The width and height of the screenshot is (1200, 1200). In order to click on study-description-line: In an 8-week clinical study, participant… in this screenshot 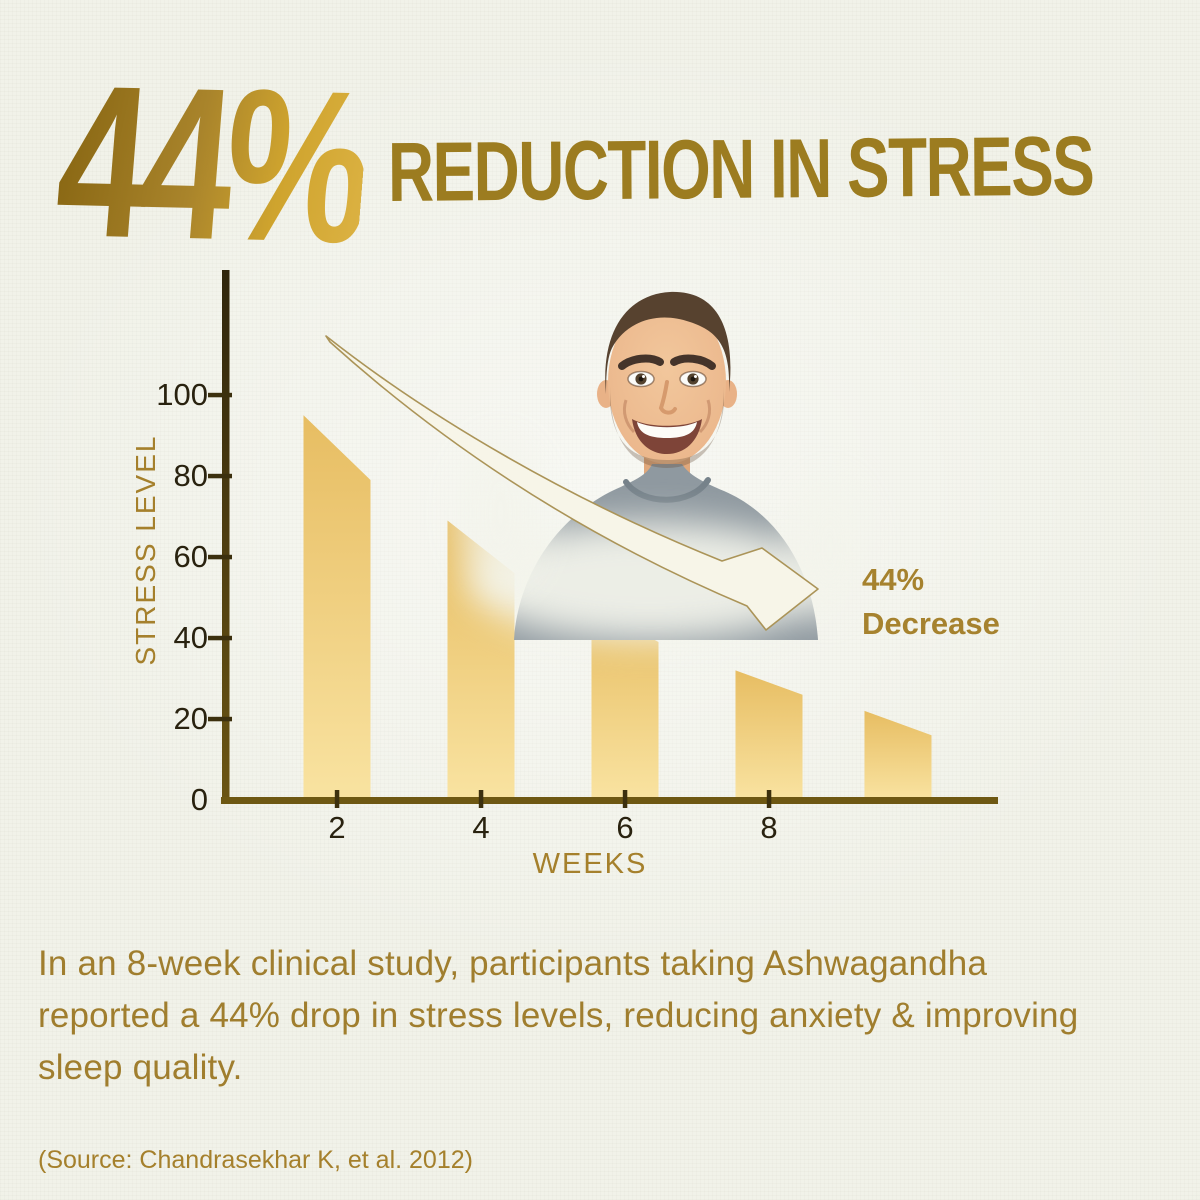, I will do `click(513, 963)`.